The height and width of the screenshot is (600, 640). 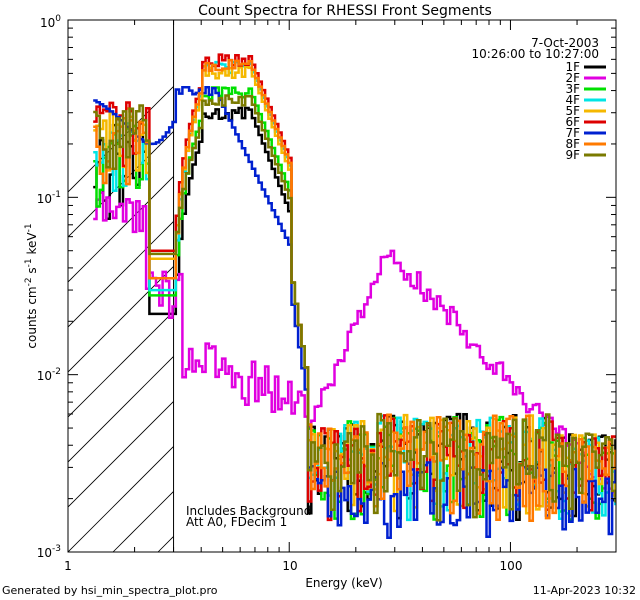 I want to click on legend-label: 9F, so click(x=572, y=155).